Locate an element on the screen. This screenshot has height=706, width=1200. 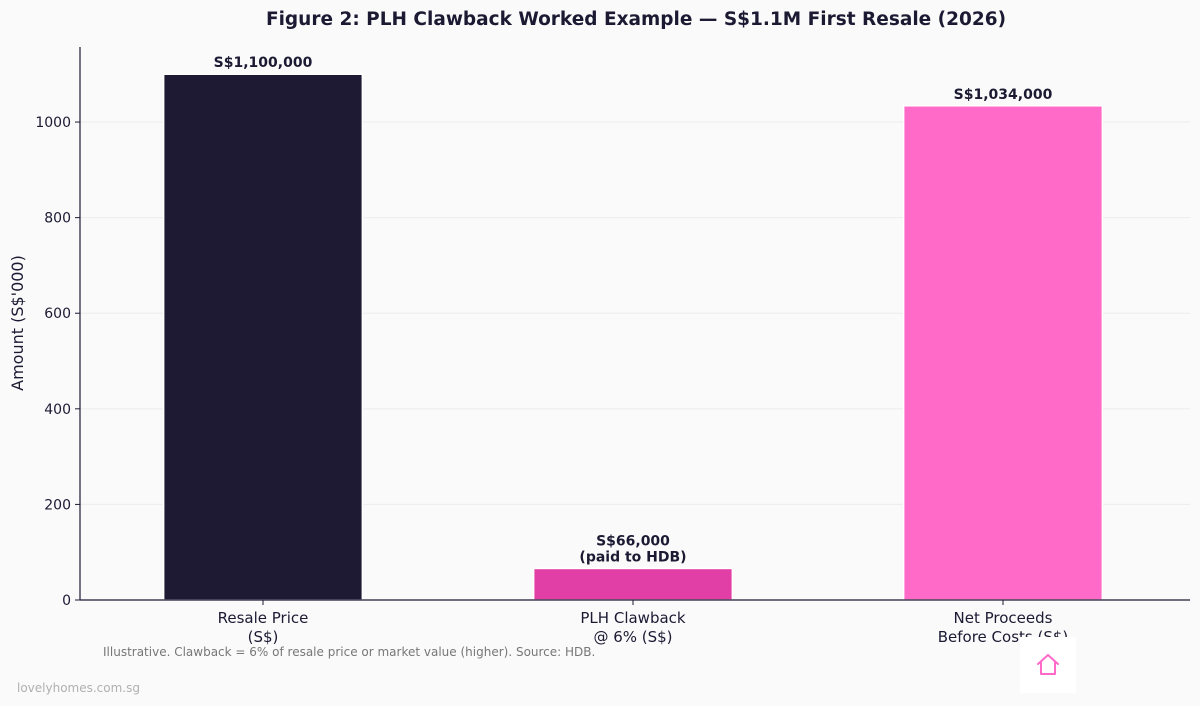
x-tick-label: @ 6% (S$) is located at coordinates (632, 637).